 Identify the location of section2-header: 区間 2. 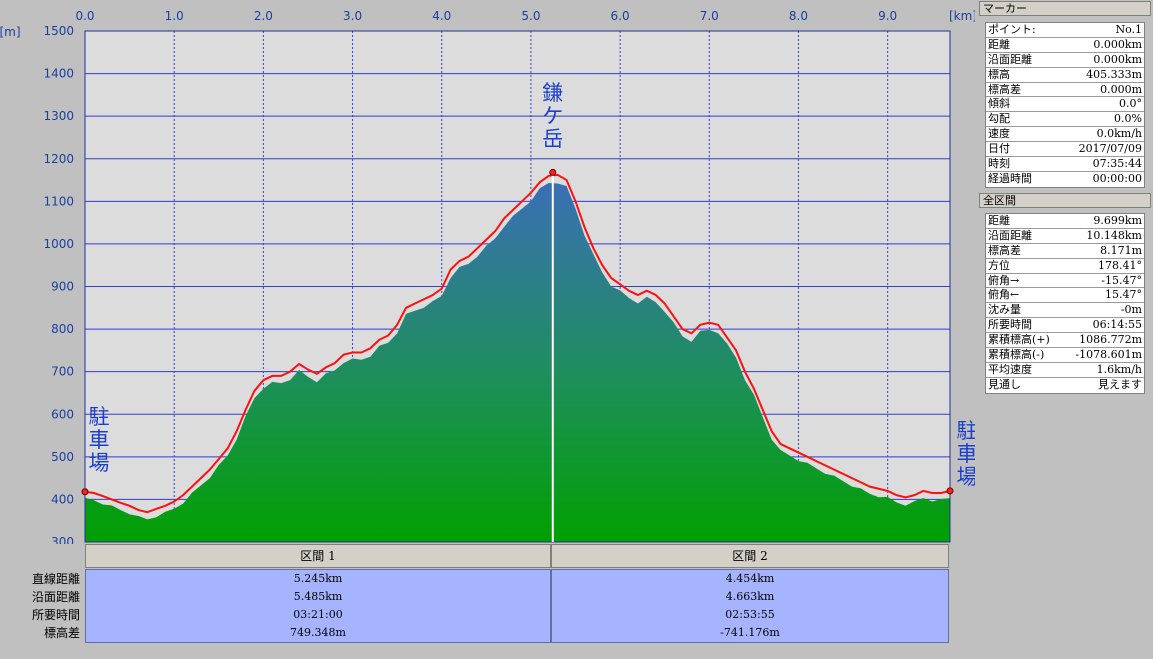
(750, 556).